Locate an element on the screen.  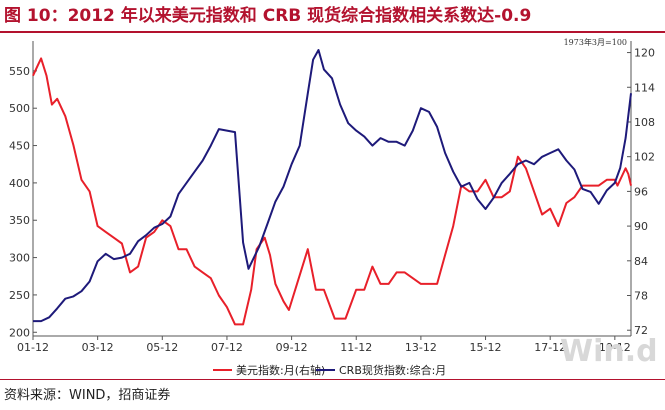
x-tick-label: 03-12 is located at coordinates (98, 347).